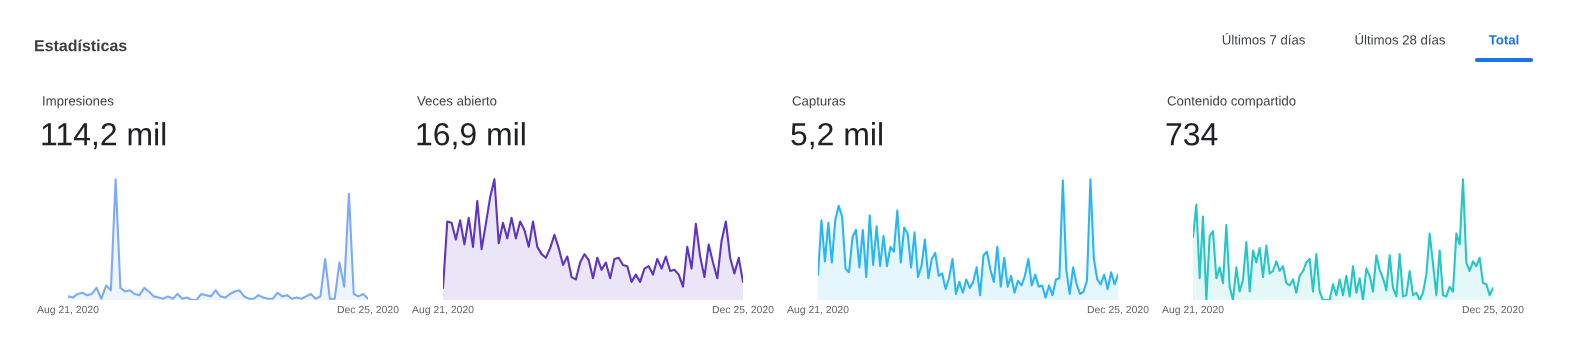 This screenshot has height=349, width=1581. What do you see at coordinates (1400, 38) in the screenshot?
I see `text: Últimos 28 días` at bounding box center [1400, 38].